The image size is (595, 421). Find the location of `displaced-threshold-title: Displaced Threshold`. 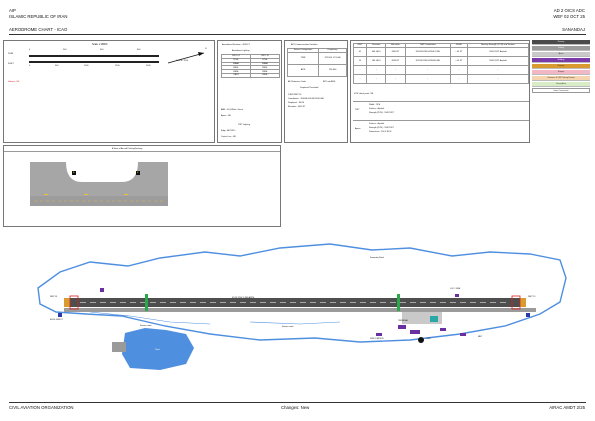

displaced-threshold-title: Displaced Threshold is located at coordinates (309, 88).